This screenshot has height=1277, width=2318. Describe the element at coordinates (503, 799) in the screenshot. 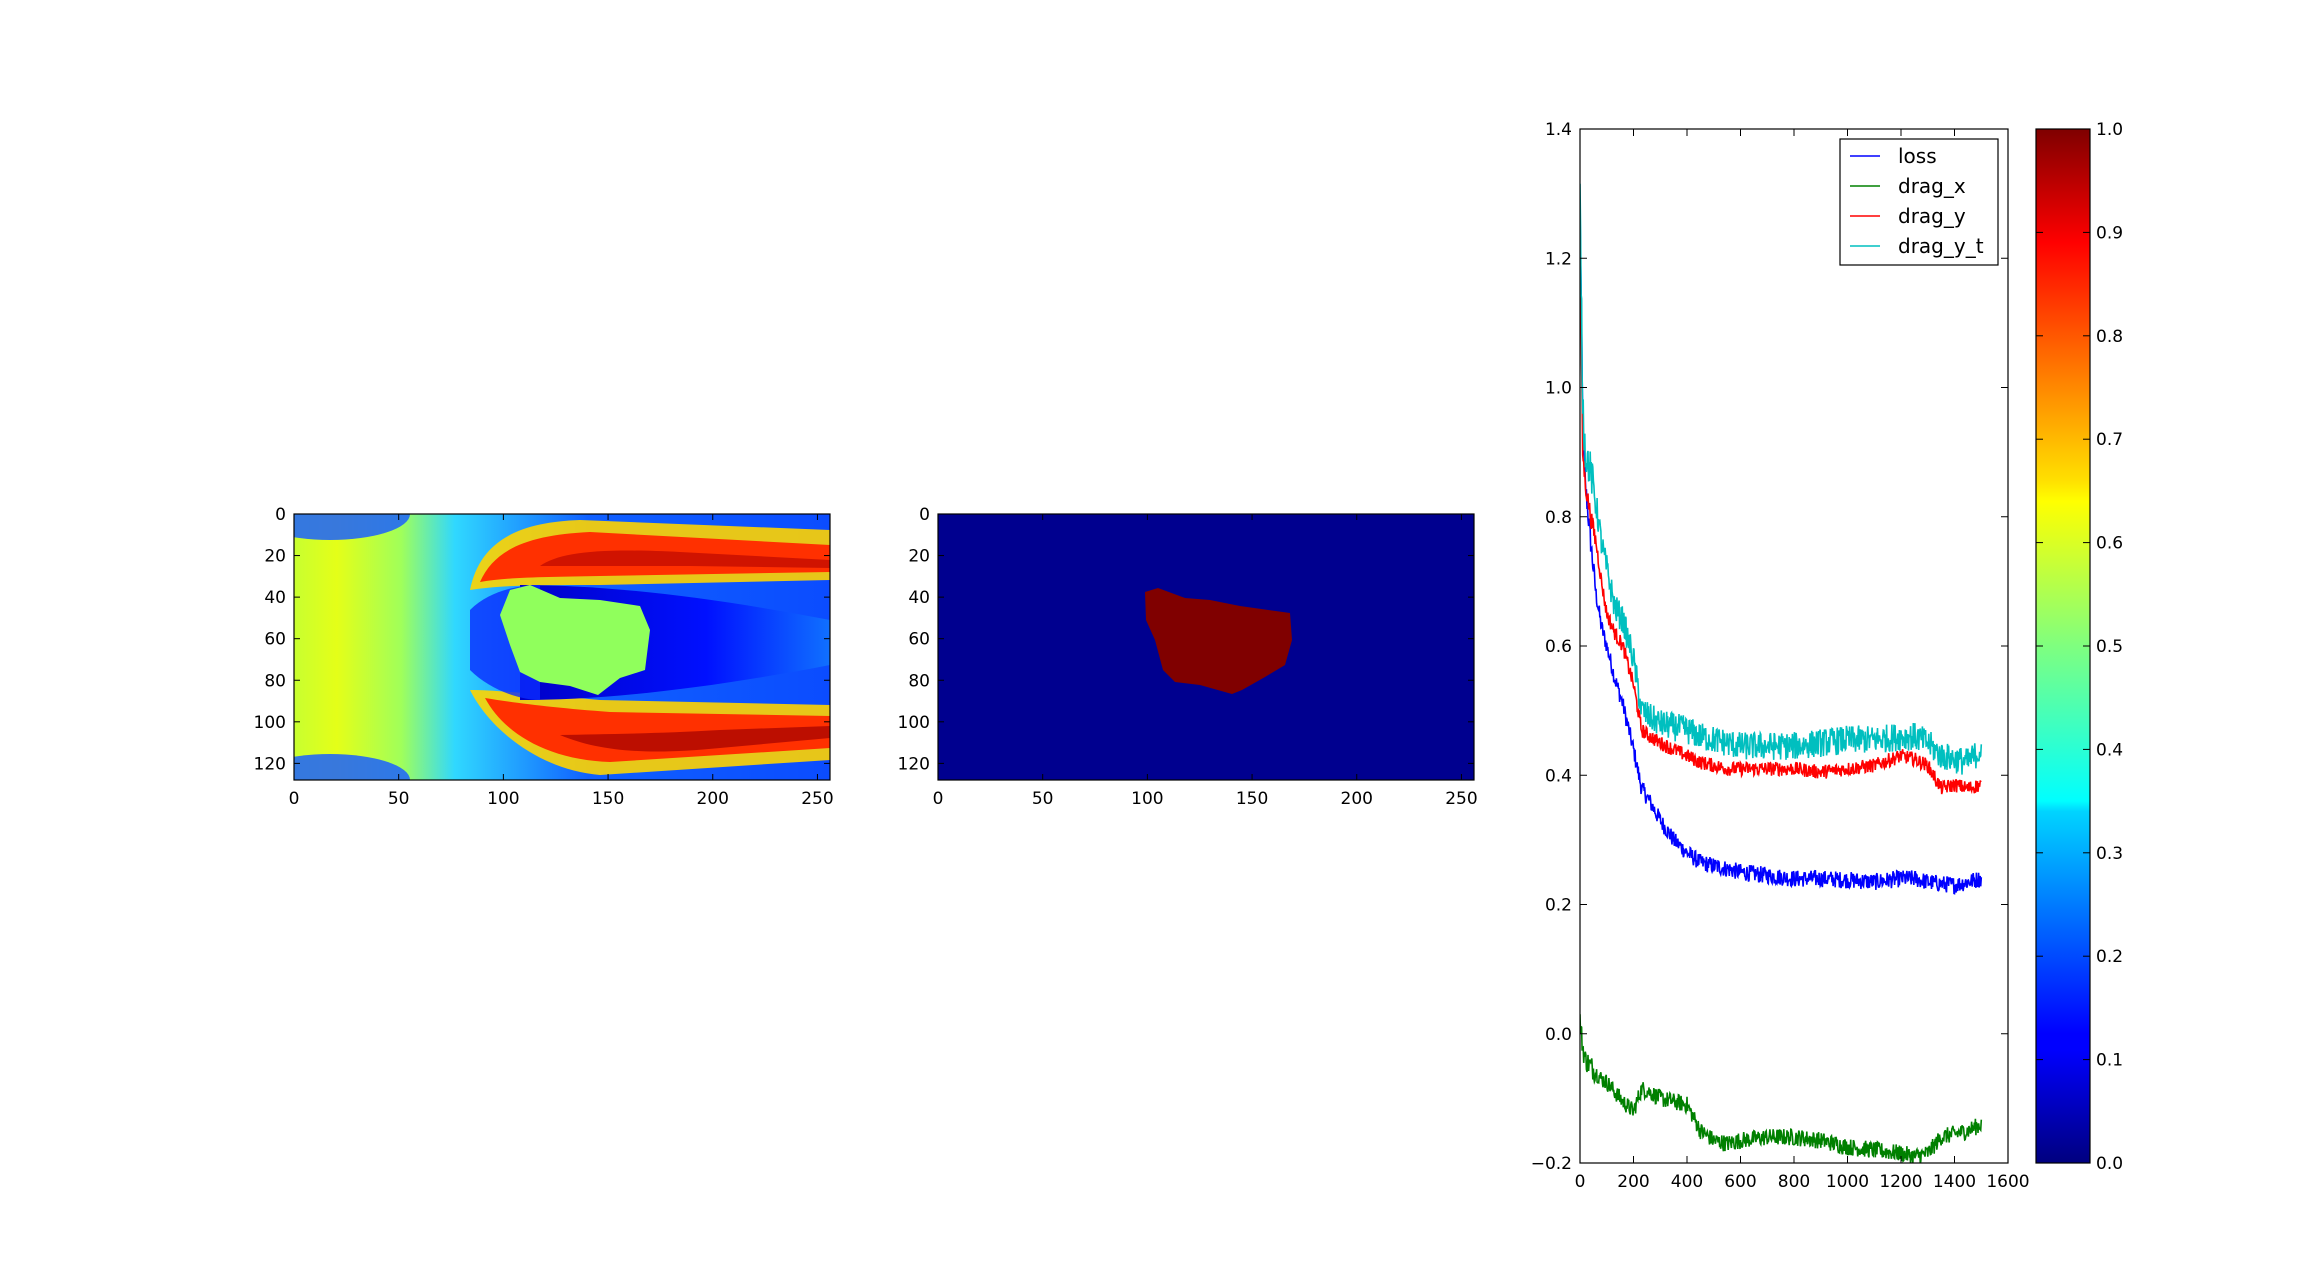

I see `field-x-tick-label: 100` at that location.